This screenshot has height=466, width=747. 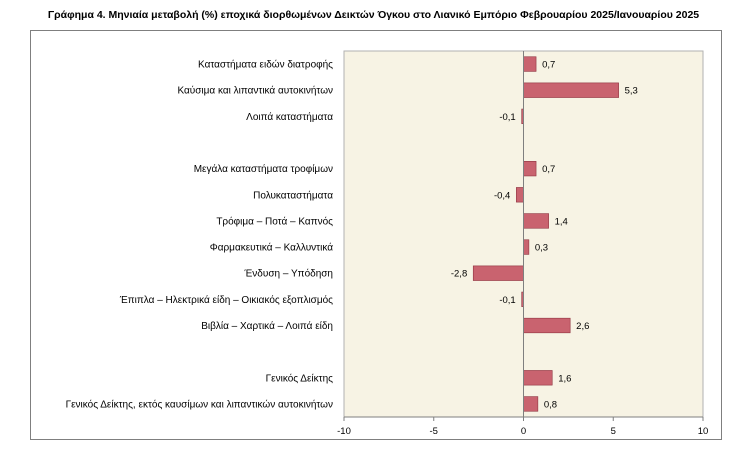 What do you see at coordinates (344, 431) in the screenshot?
I see `x-tick-label: -10` at bounding box center [344, 431].